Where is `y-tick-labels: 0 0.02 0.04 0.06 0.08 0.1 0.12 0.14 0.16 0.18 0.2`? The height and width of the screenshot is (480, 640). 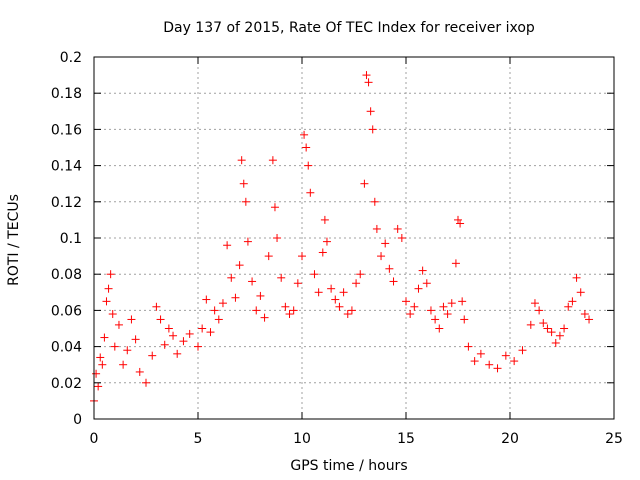 y-tick-labels: 0 0.02 0.04 0.06 0.08 0.1 0.12 0.14 0.16 0.18 0.2 is located at coordinates (66, 239).